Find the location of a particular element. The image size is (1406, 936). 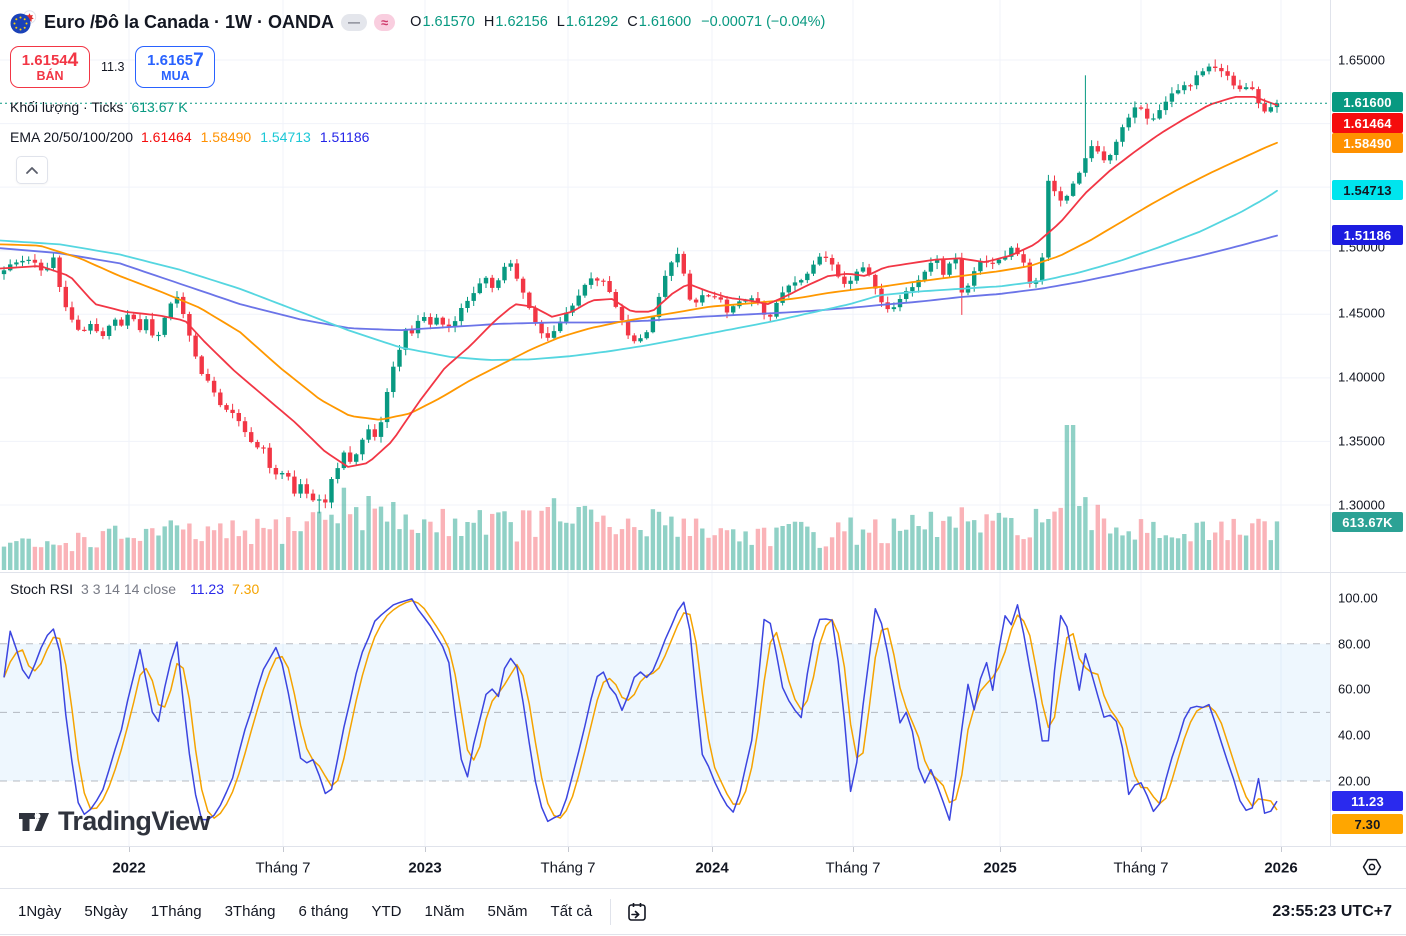

ema-label: EMA 20/50/100/200 is located at coordinates (71, 137).